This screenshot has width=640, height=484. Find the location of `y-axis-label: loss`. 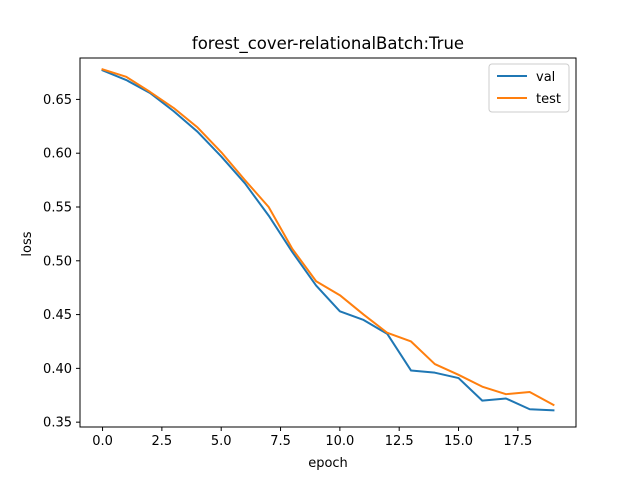

y-axis-label: loss is located at coordinates (27, 243).